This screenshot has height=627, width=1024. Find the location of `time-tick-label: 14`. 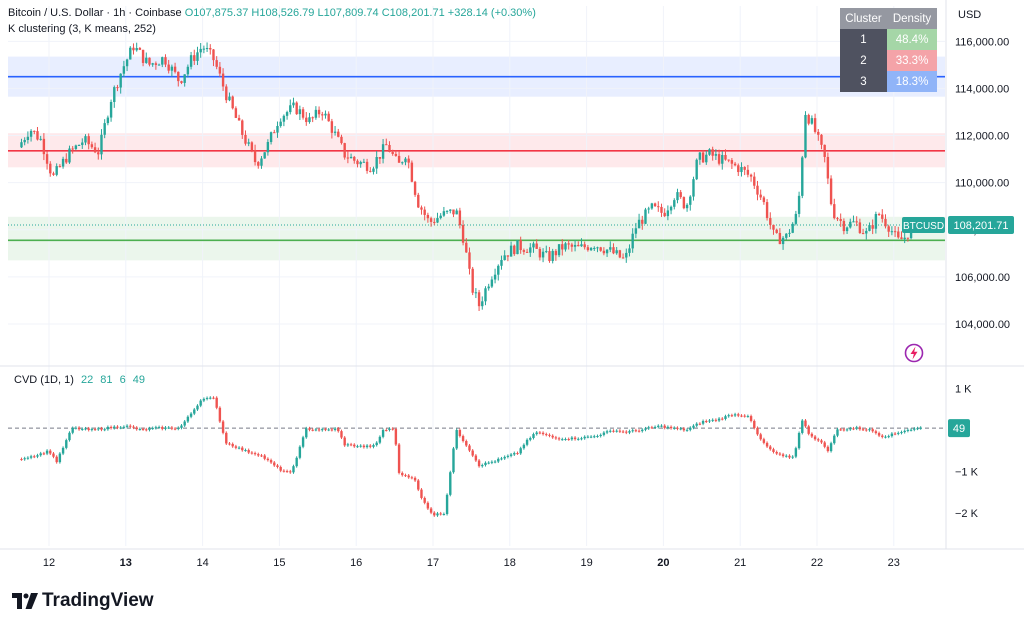

time-tick-label: 14 is located at coordinates (202, 563).